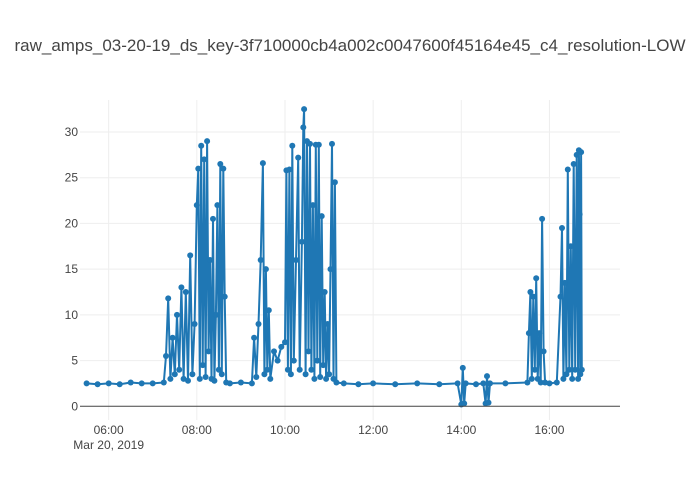  Describe the element at coordinates (549, 430) in the screenshot. I see `x-tick-label: 16:00` at that location.